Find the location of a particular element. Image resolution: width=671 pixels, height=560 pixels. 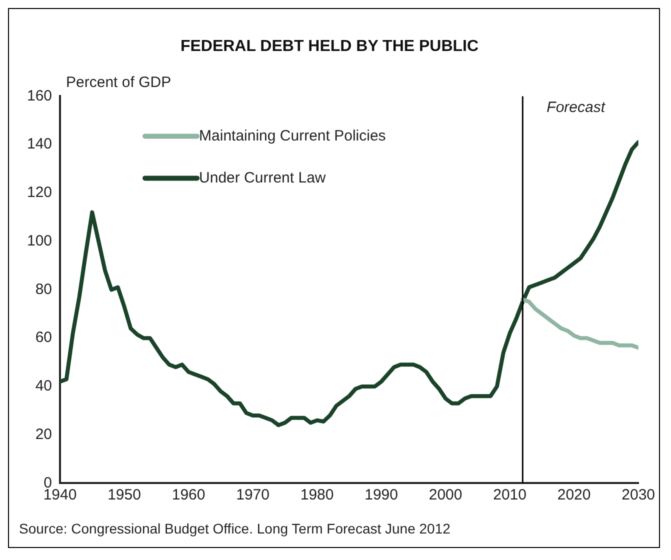

x-tick-label: 2000 is located at coordinates (445, 495).